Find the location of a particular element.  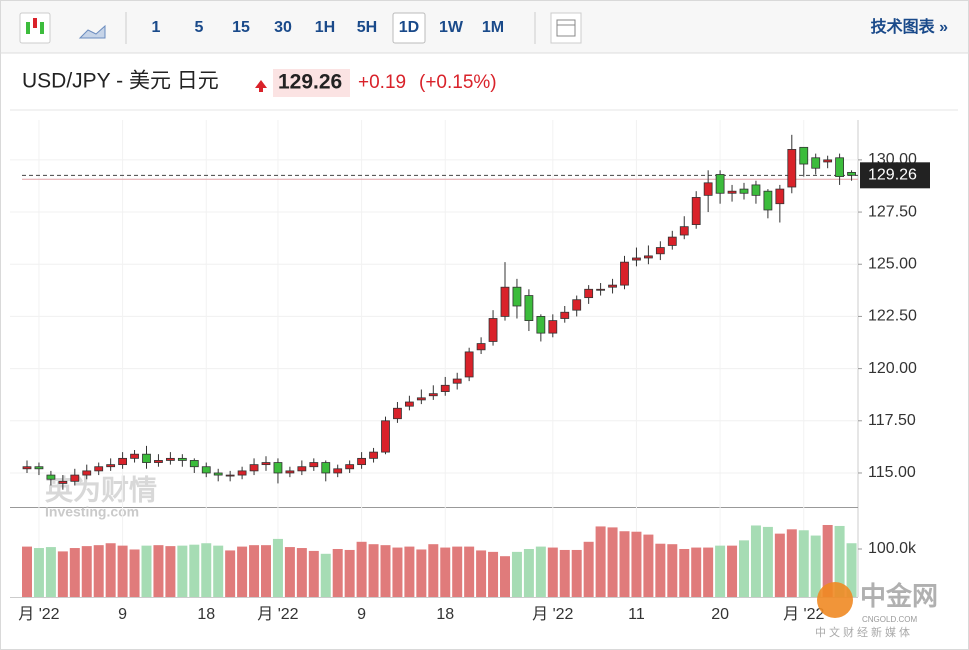

interval-button: 30 is located at coordinates (283, 27).